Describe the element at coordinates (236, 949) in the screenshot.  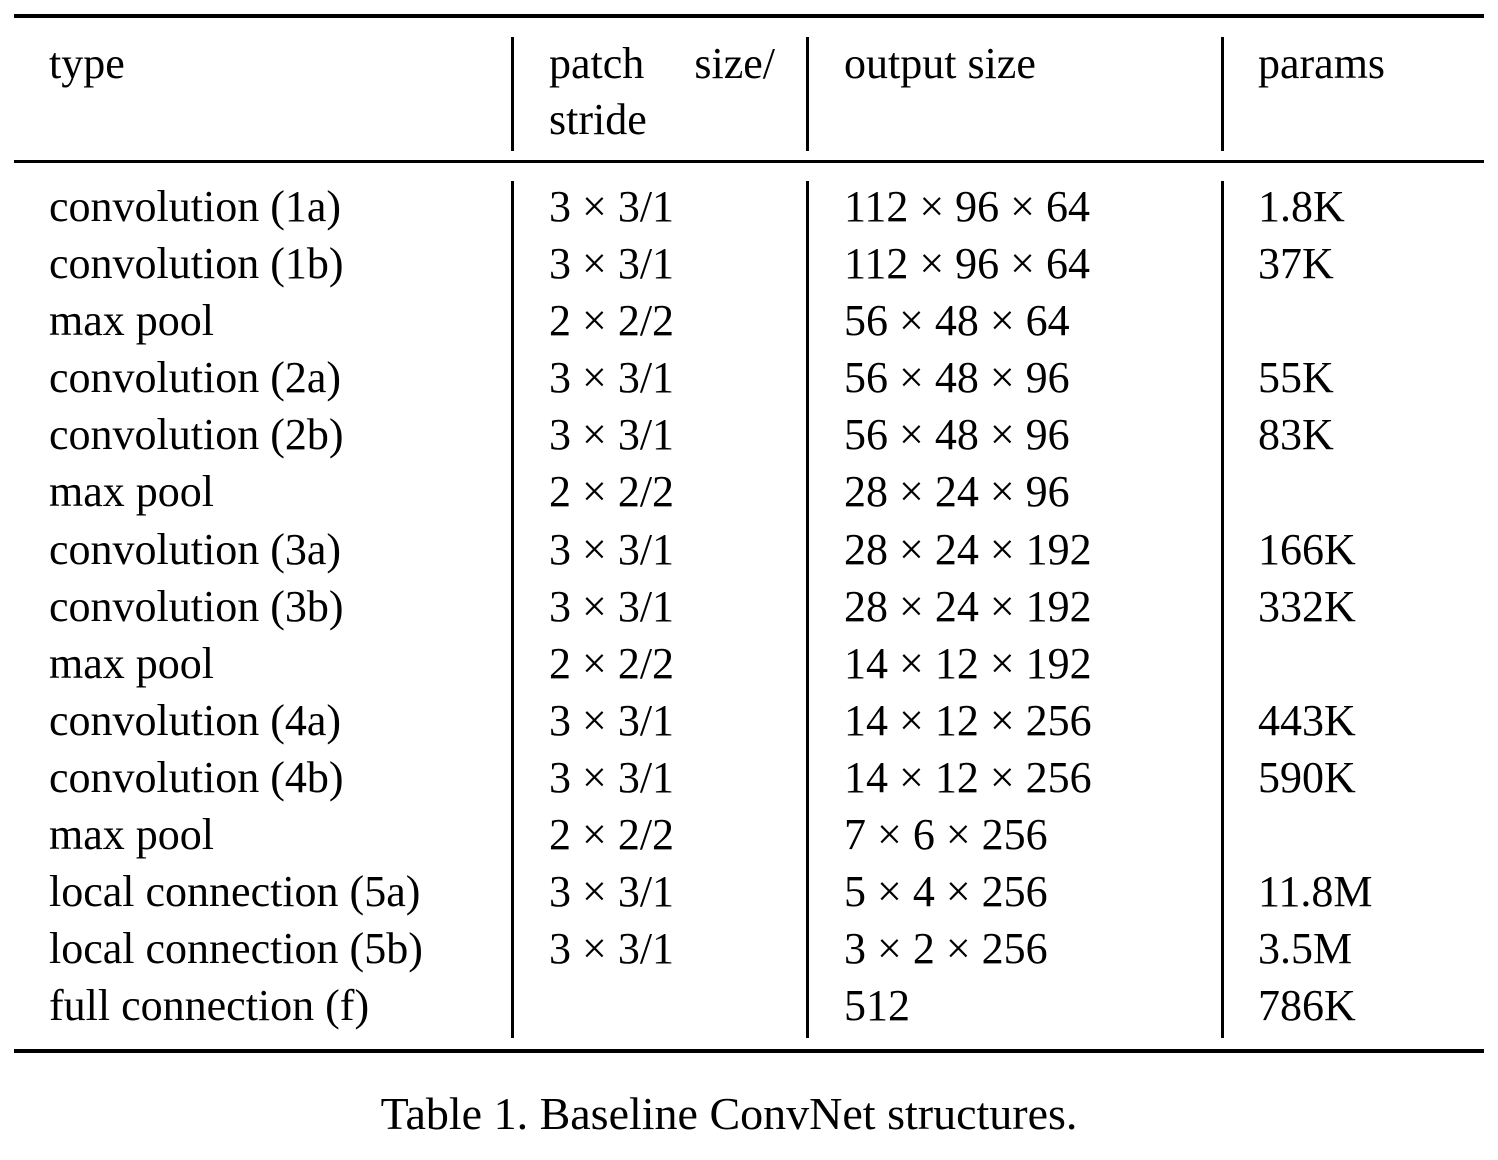
I see `type-cell: local connection (5b)` at that location.